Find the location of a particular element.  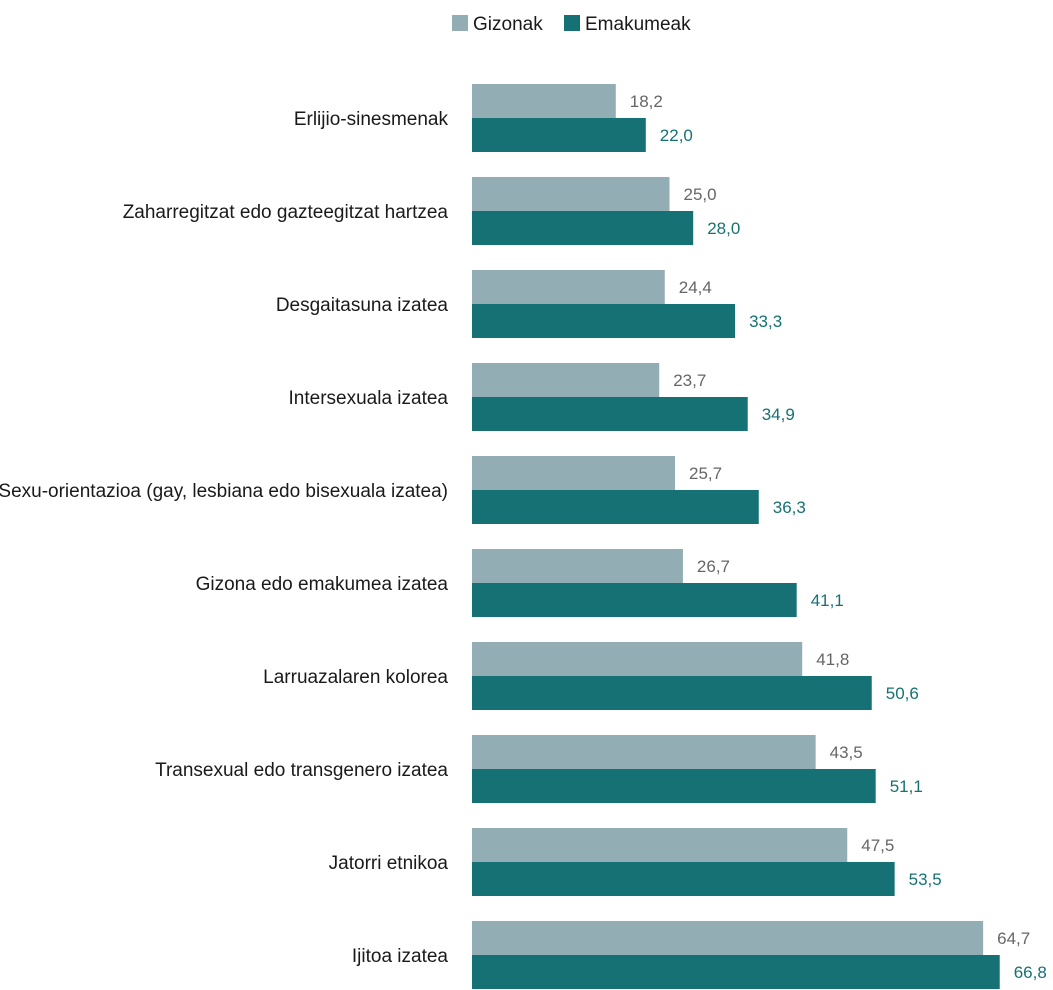

category-label: Larruazalaren kolorea is located at coordinates (355, 677).